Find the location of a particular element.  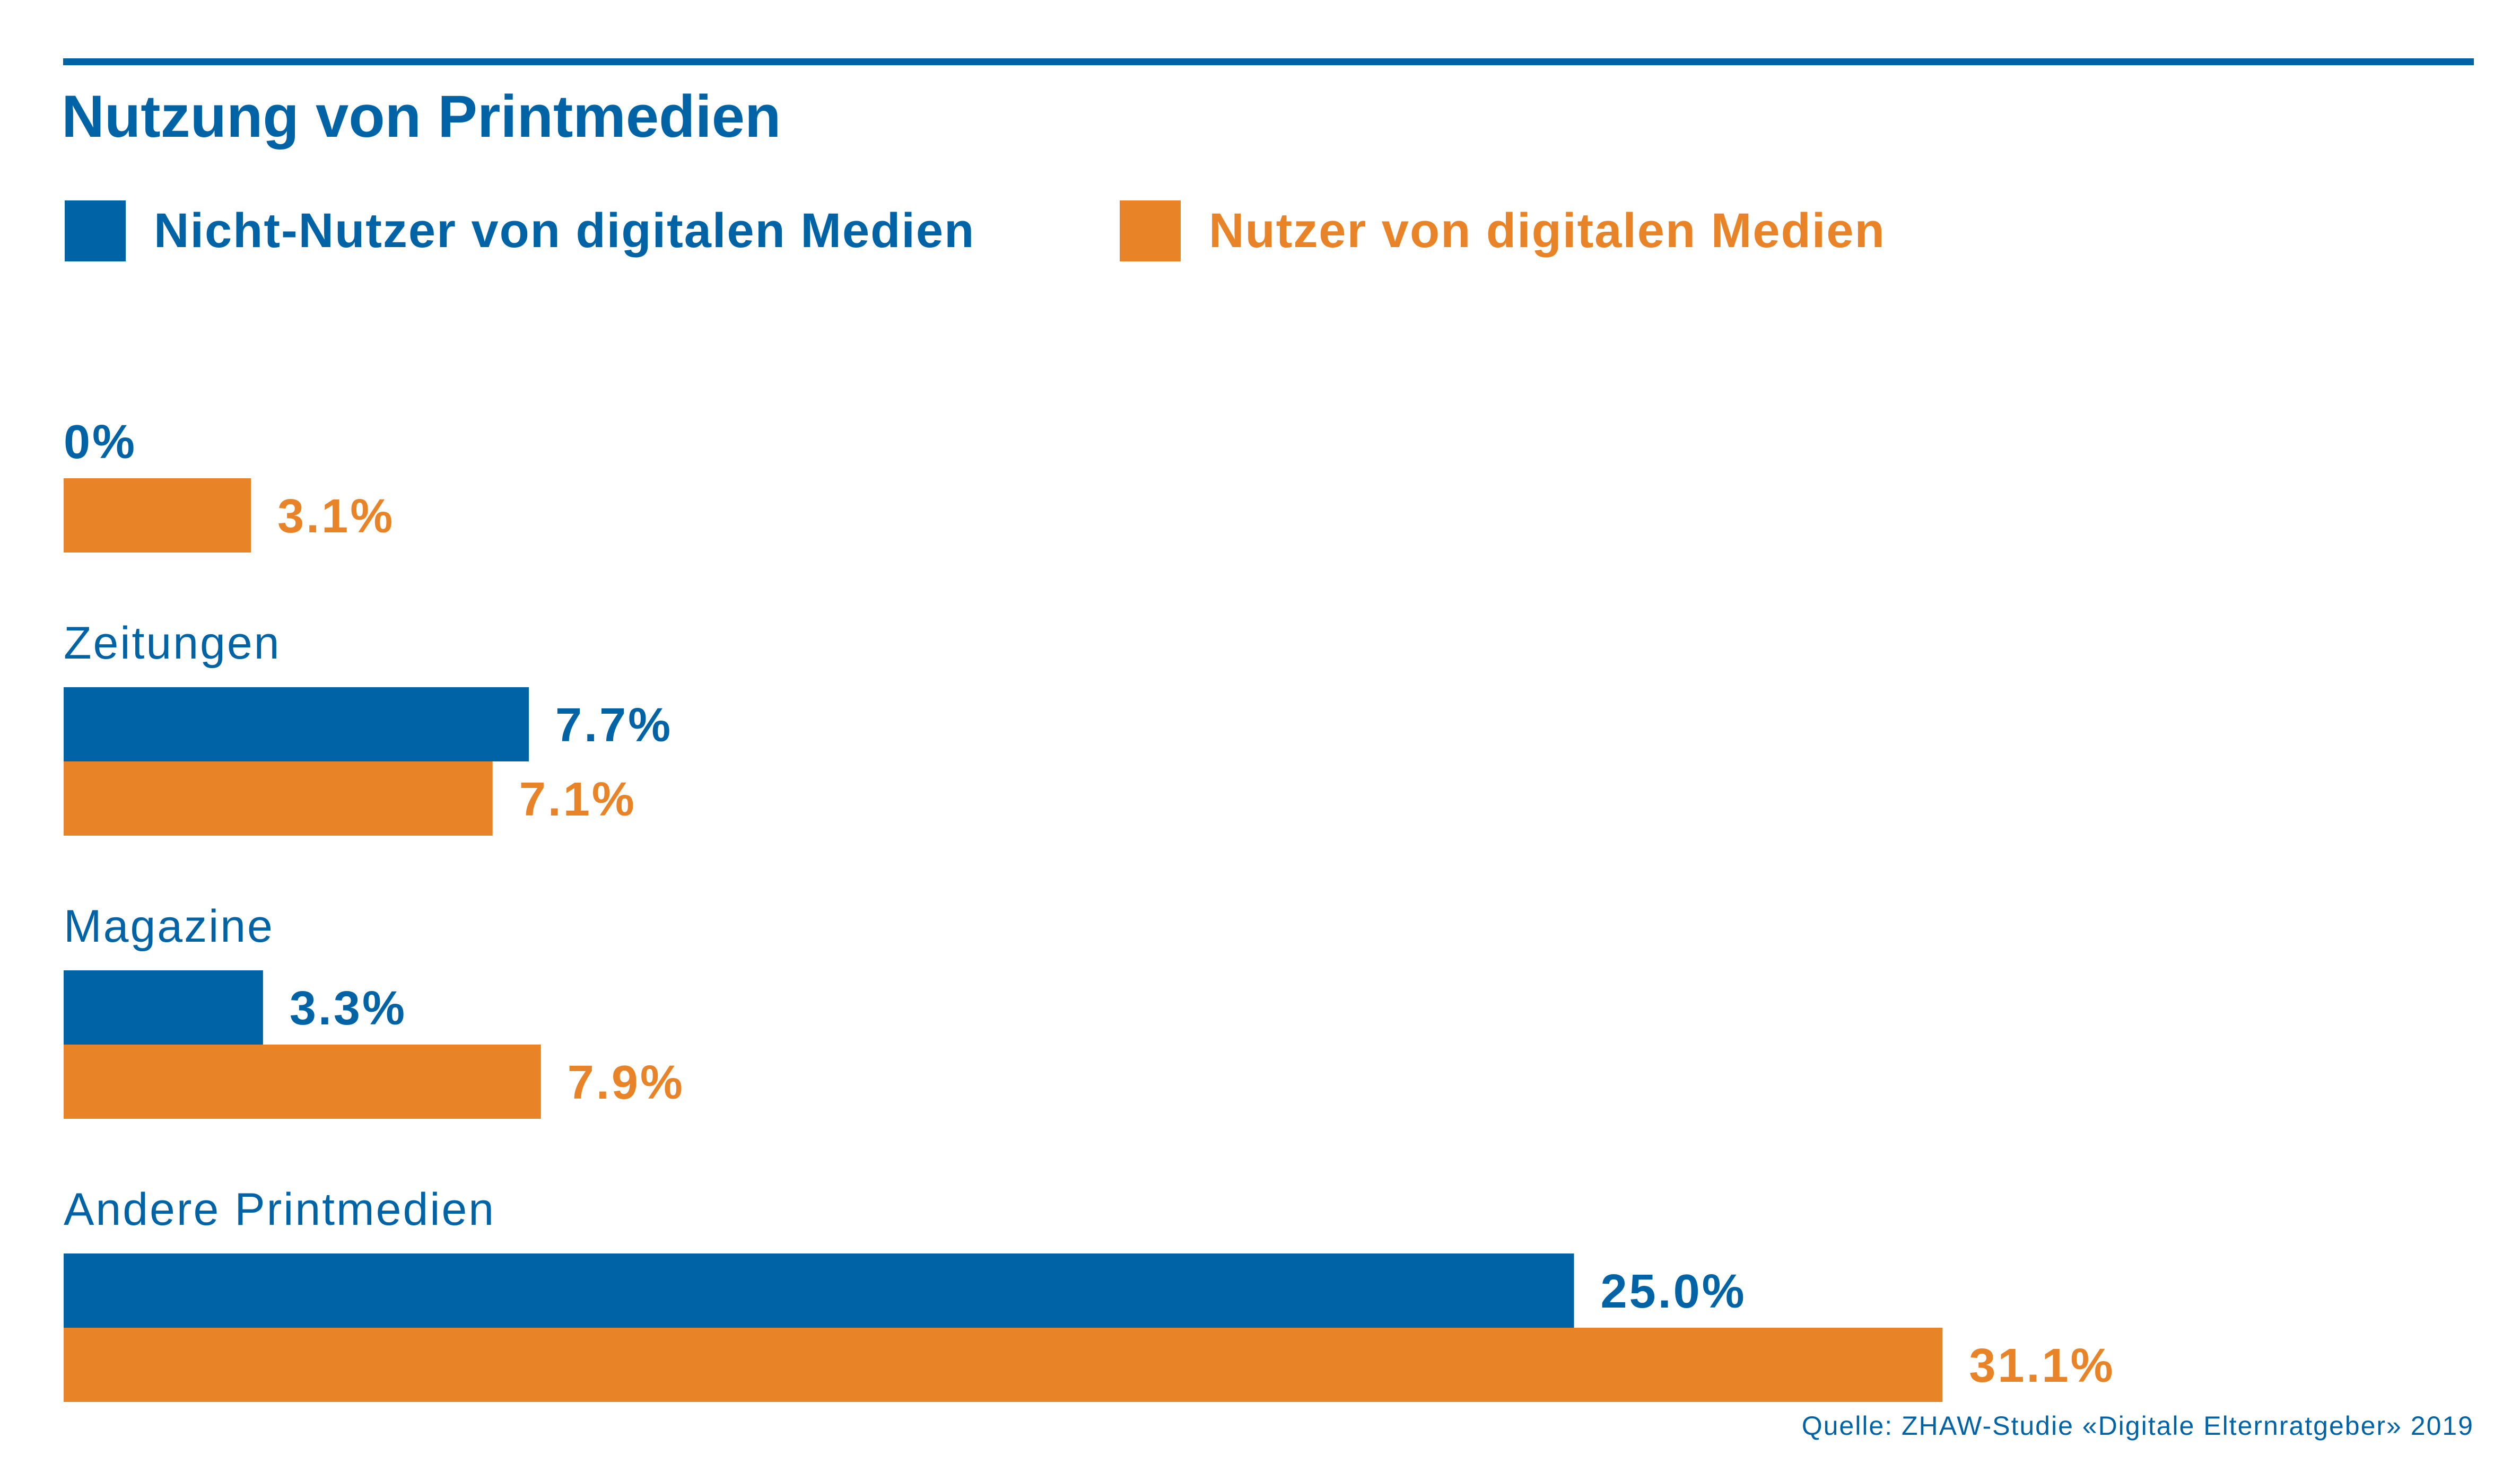

bar-magazine-users is located at coordinates (278, 798).